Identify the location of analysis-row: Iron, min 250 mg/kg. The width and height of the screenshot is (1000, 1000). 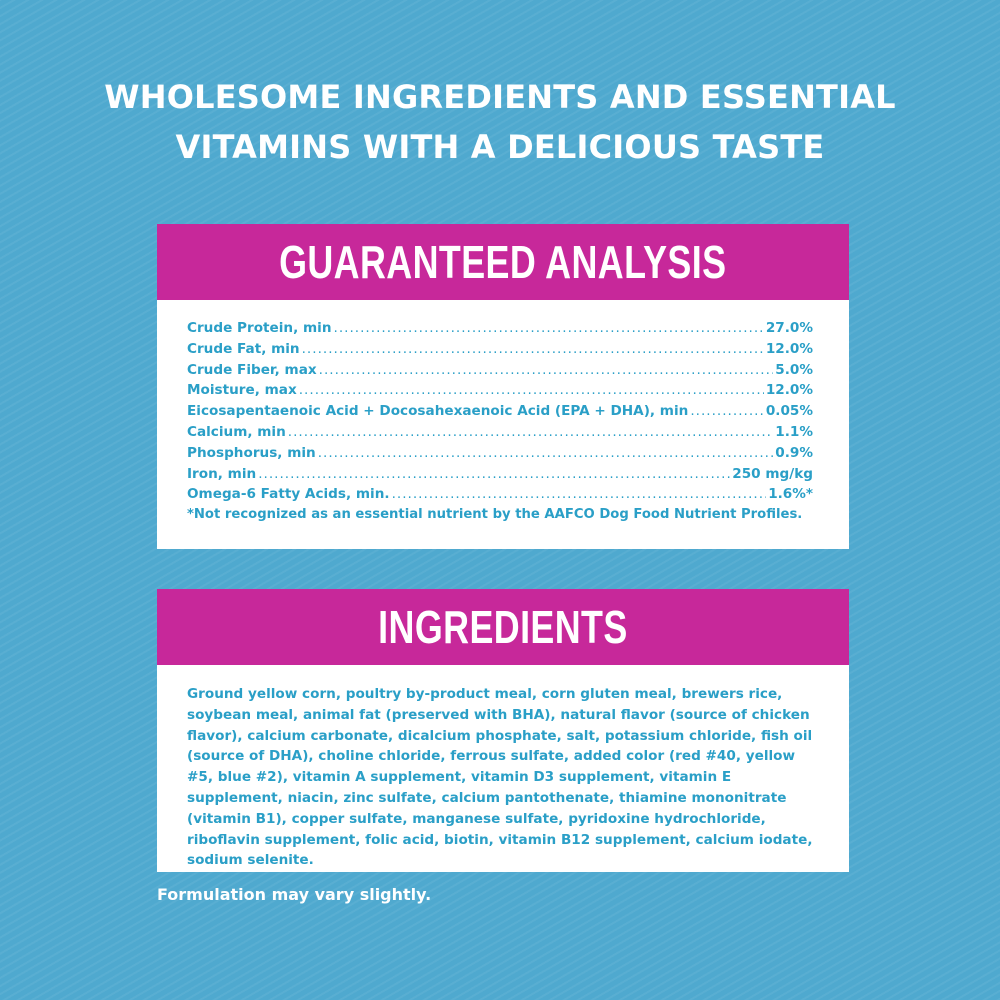
(500, 474).